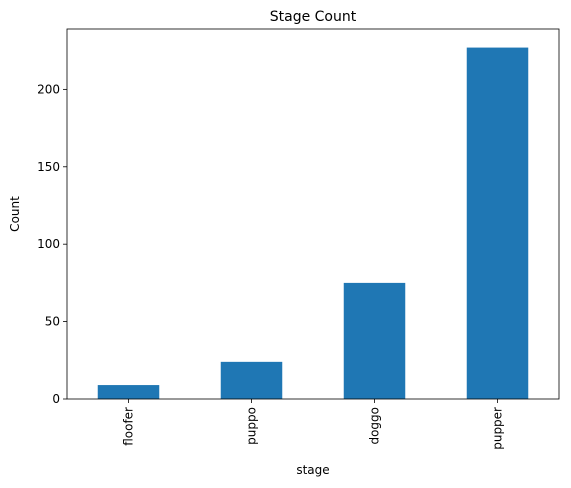 Image resolution: width=571 pixels, height=488 pixels. I want to click on chart-title: Stage Count, so click(313, 17).